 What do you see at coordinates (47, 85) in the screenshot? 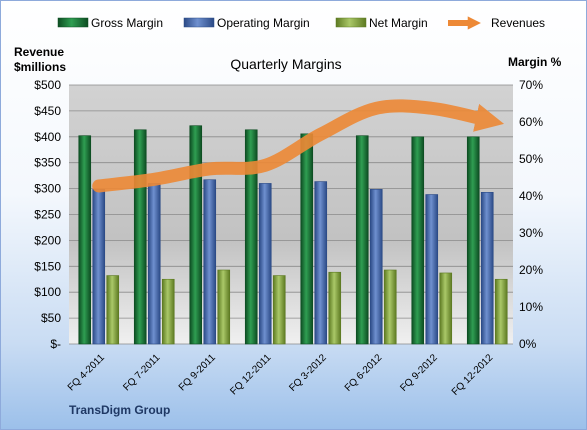
I see `left-tick-label: $500` at bounding box center [47, 85].